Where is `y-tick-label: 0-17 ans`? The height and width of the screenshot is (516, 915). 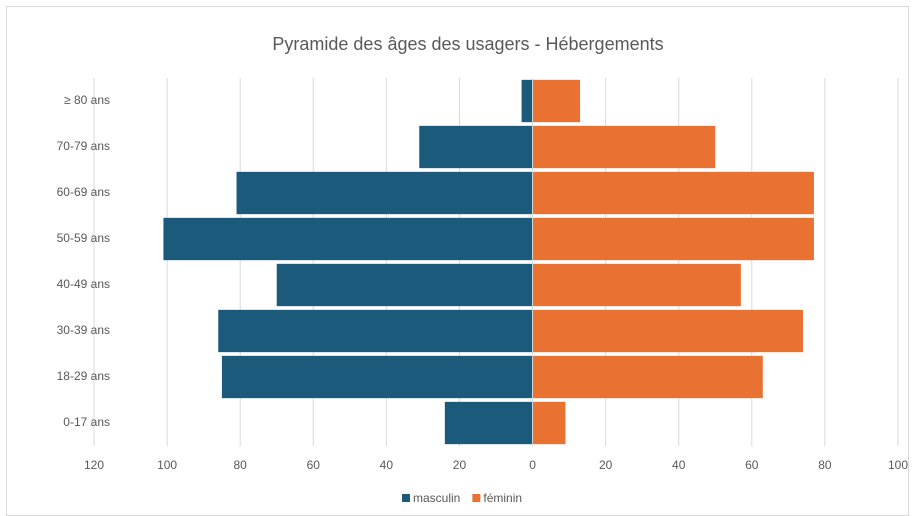 y-tick-label: 0-17 ans is located at coordinates (86, 422).